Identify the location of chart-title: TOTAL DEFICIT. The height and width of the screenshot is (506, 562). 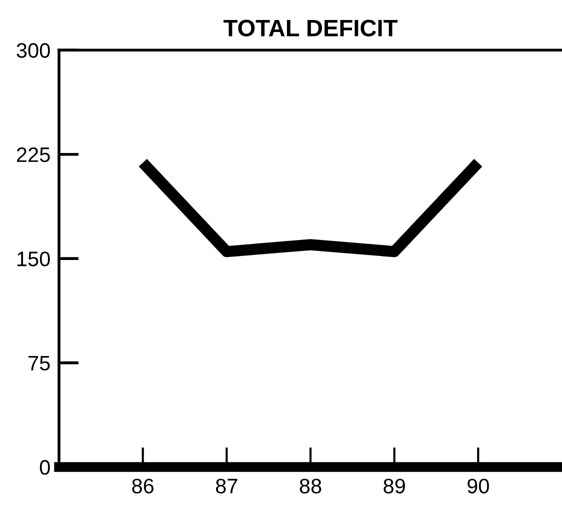
(311, 28).